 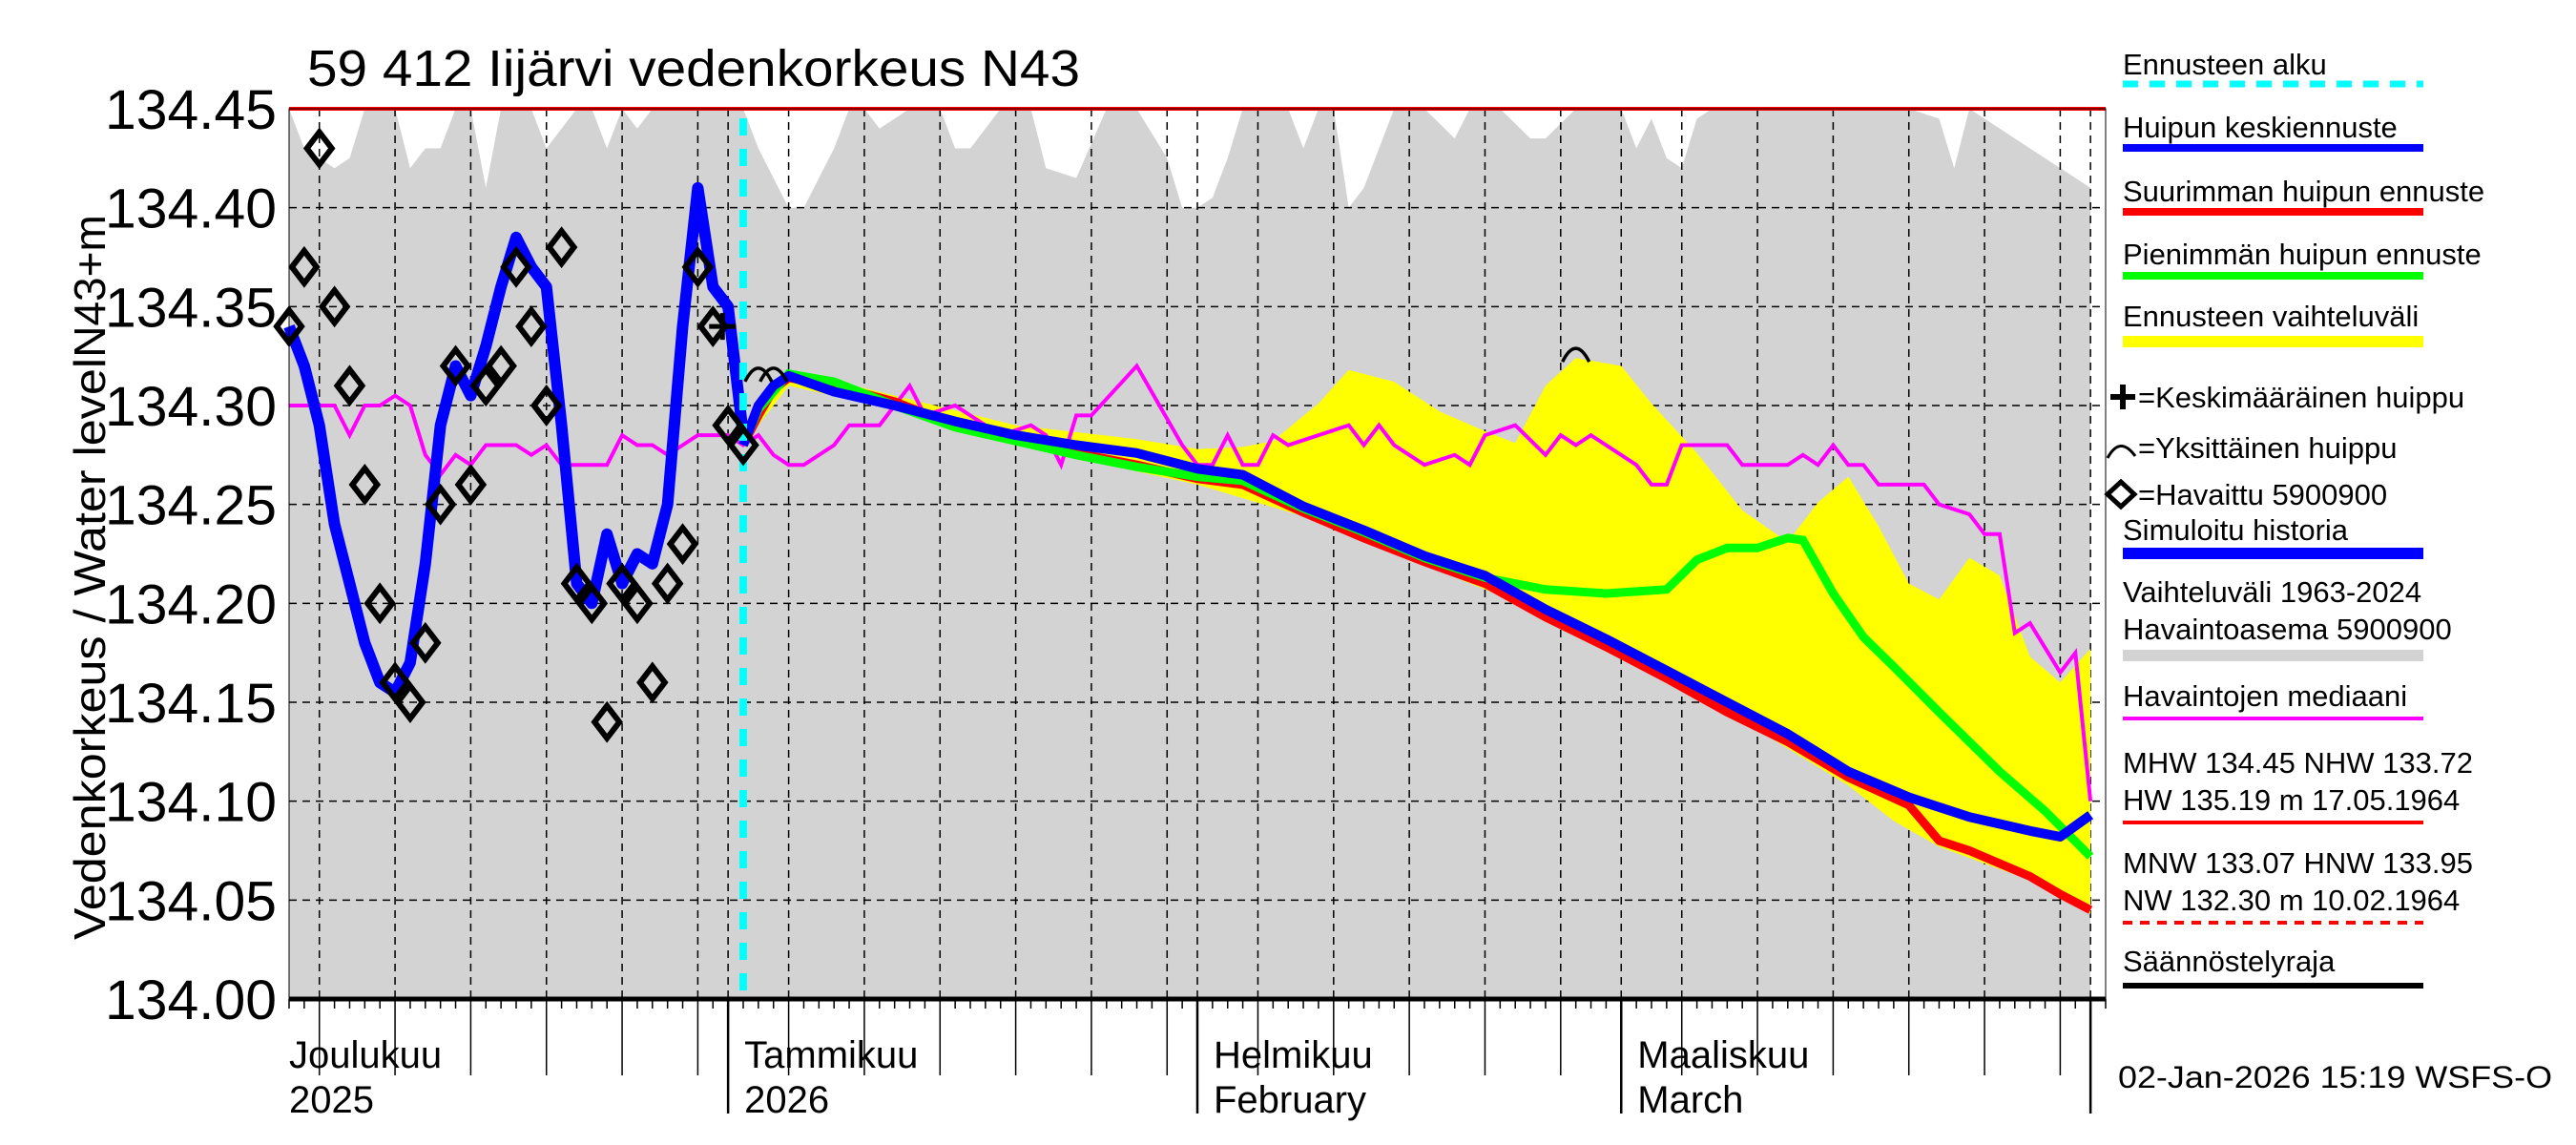 I want to click on y-tick-label: 134.45, so click(x=191, y=110).